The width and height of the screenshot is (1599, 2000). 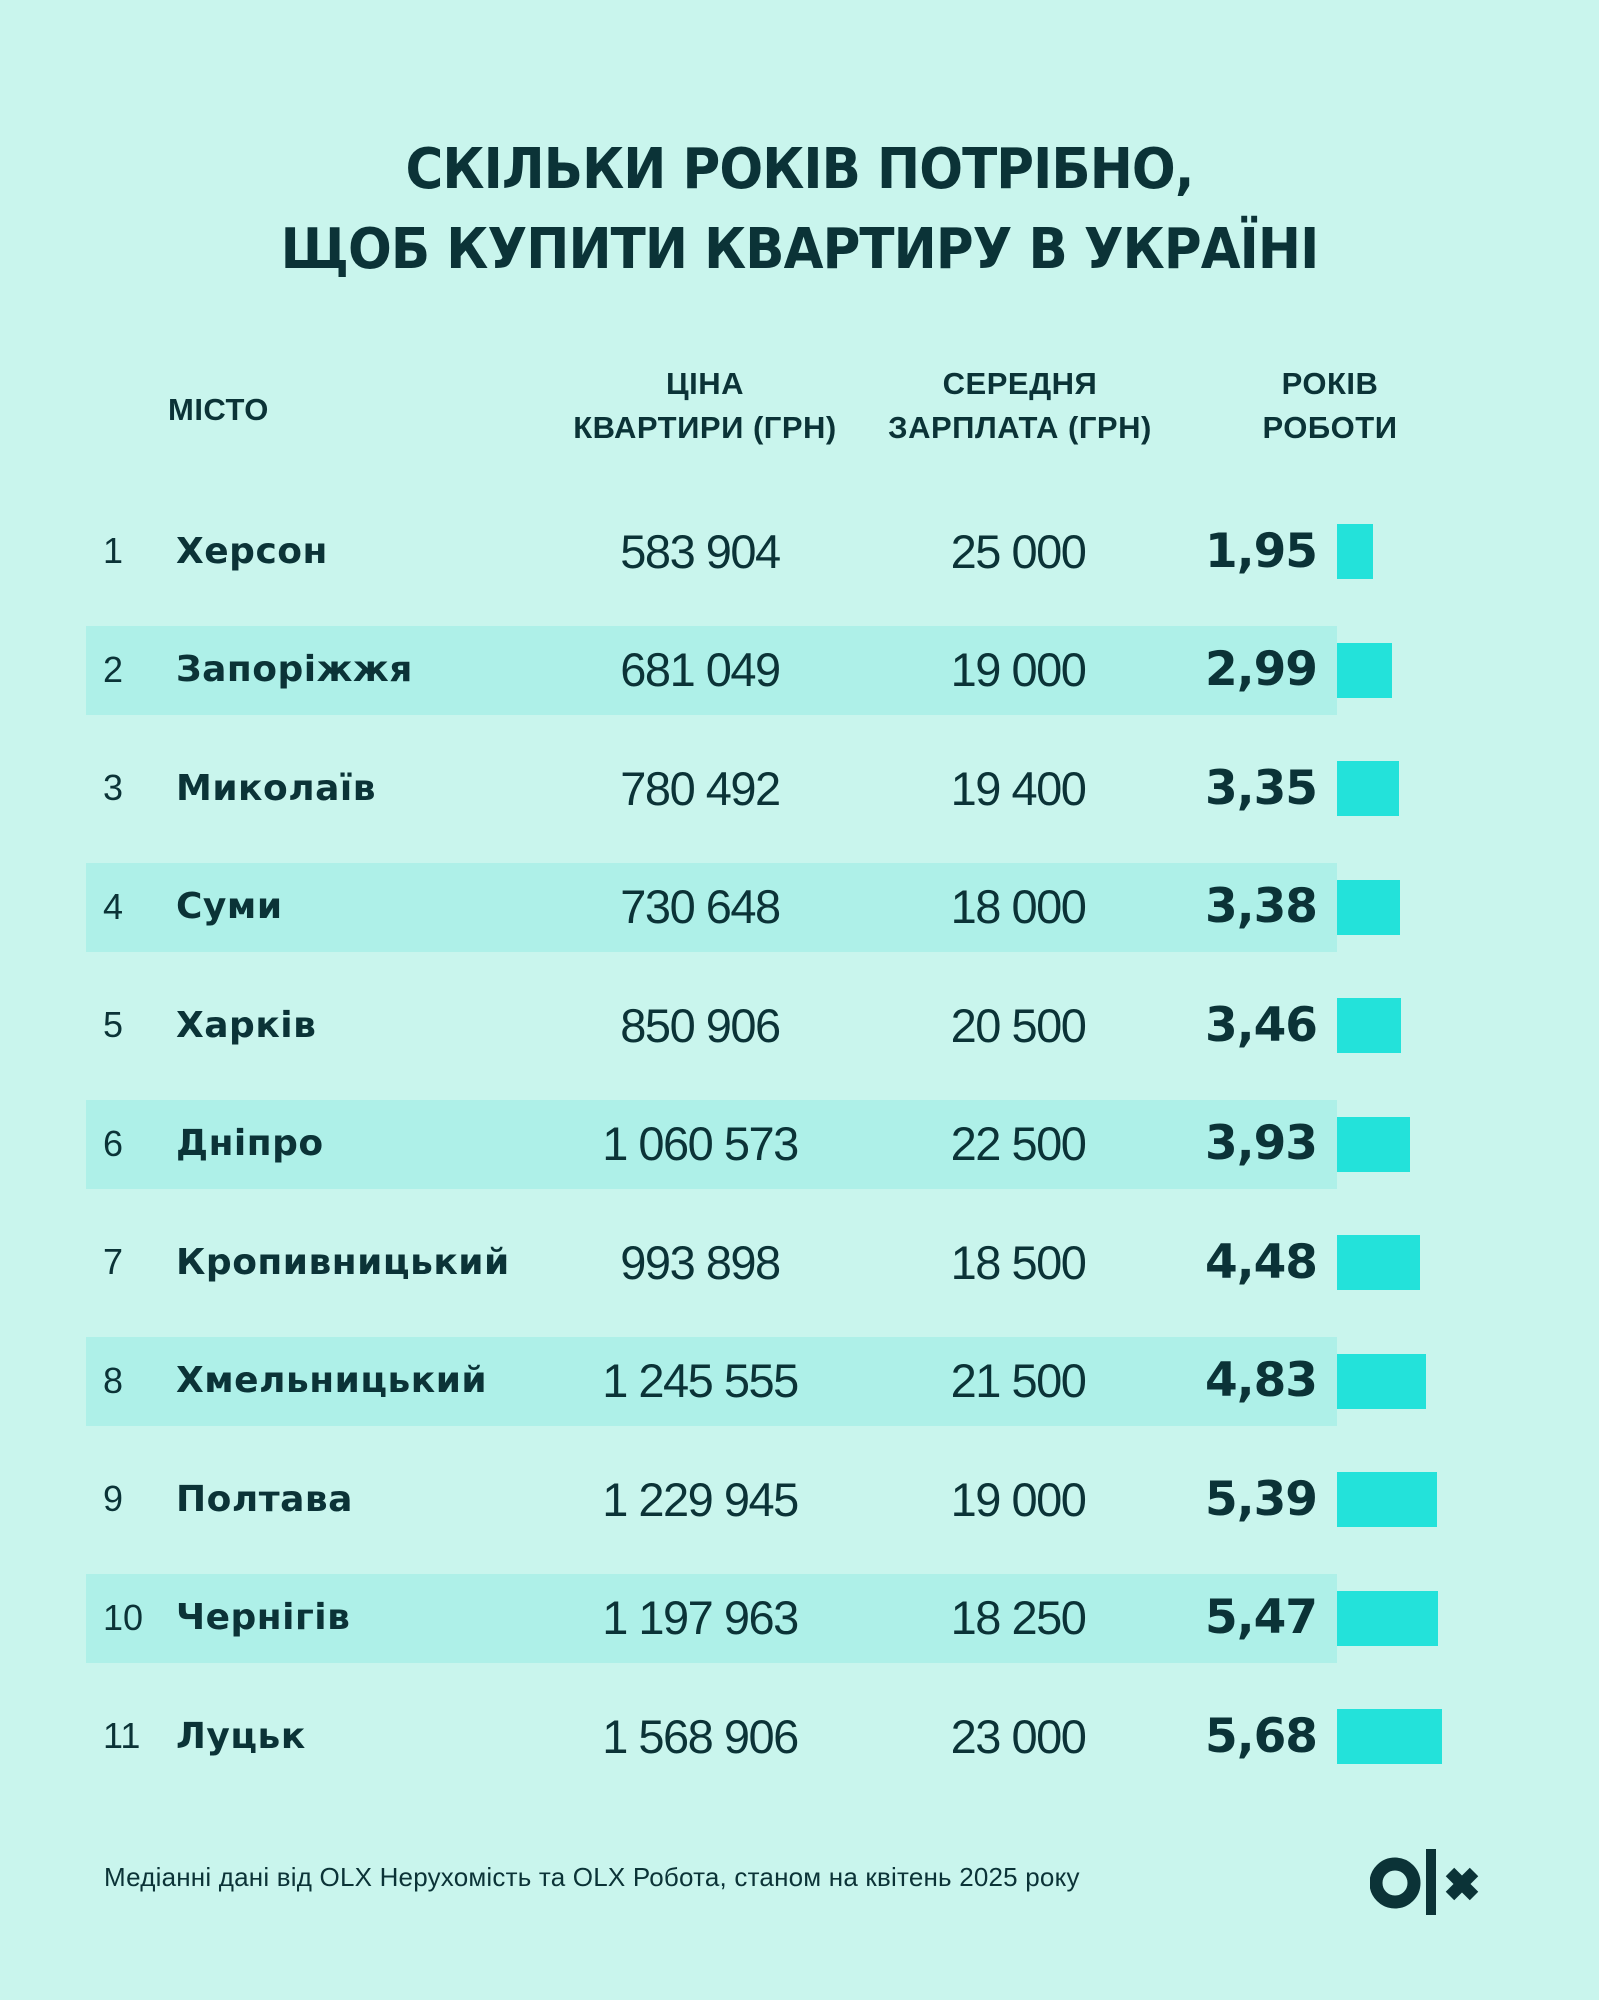 What do you see at coordinates (1020, 383) in the screenshot?
I see `column-header-salary-line-1: СЕРЕДНЯ` at bounding box center [1020, 383].